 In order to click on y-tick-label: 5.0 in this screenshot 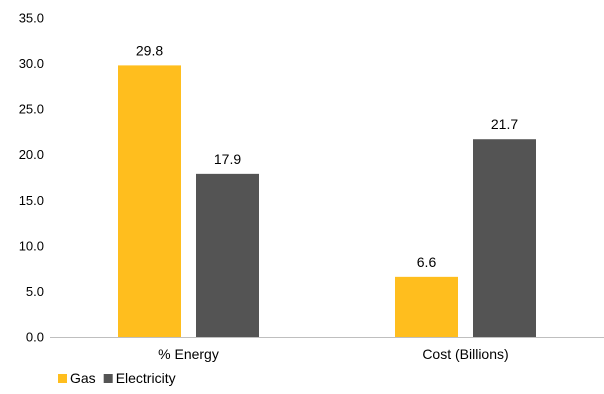, I will do `click(35, 291)`.